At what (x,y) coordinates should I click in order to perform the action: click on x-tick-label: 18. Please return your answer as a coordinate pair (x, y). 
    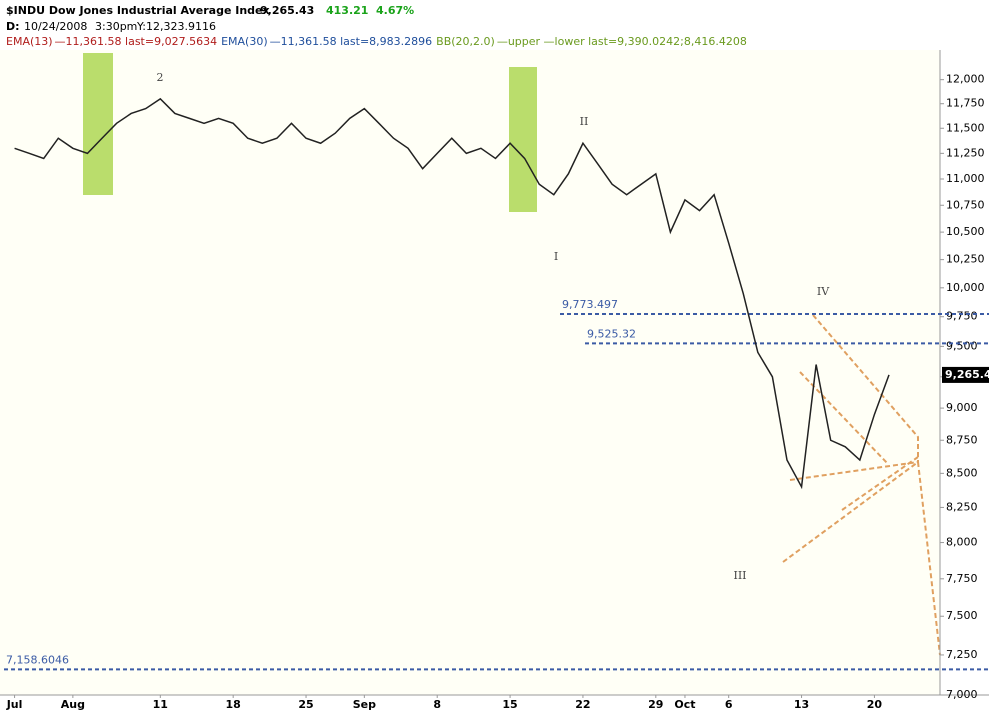
    Looking at the image, I should click on (233, 704).